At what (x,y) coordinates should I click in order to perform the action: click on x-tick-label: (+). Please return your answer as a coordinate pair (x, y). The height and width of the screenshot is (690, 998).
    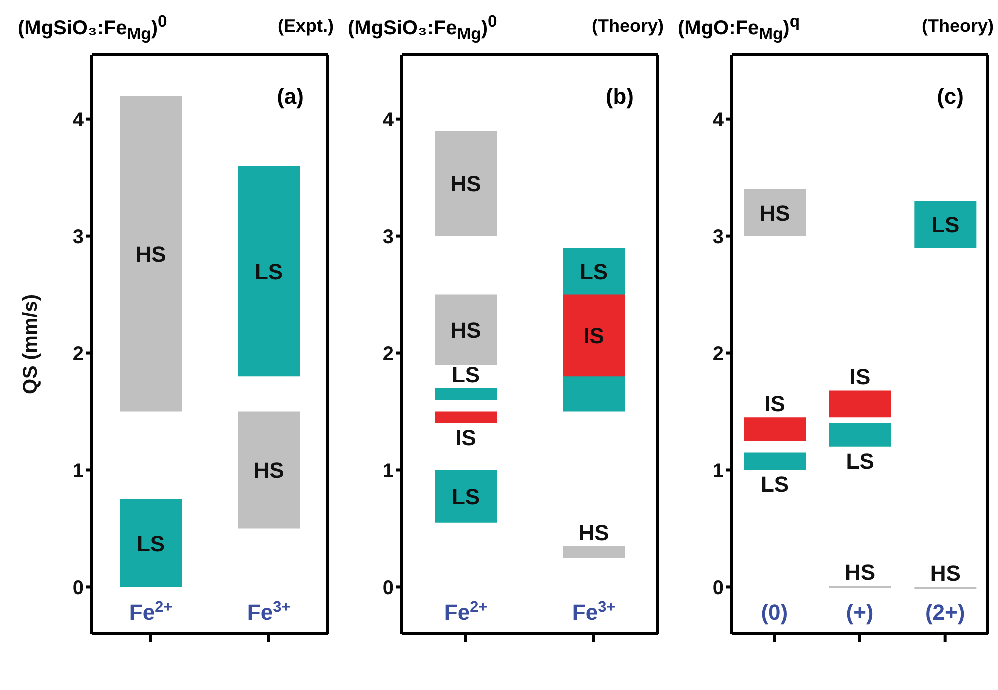
    Looking at the image, I should click on (860, 612).